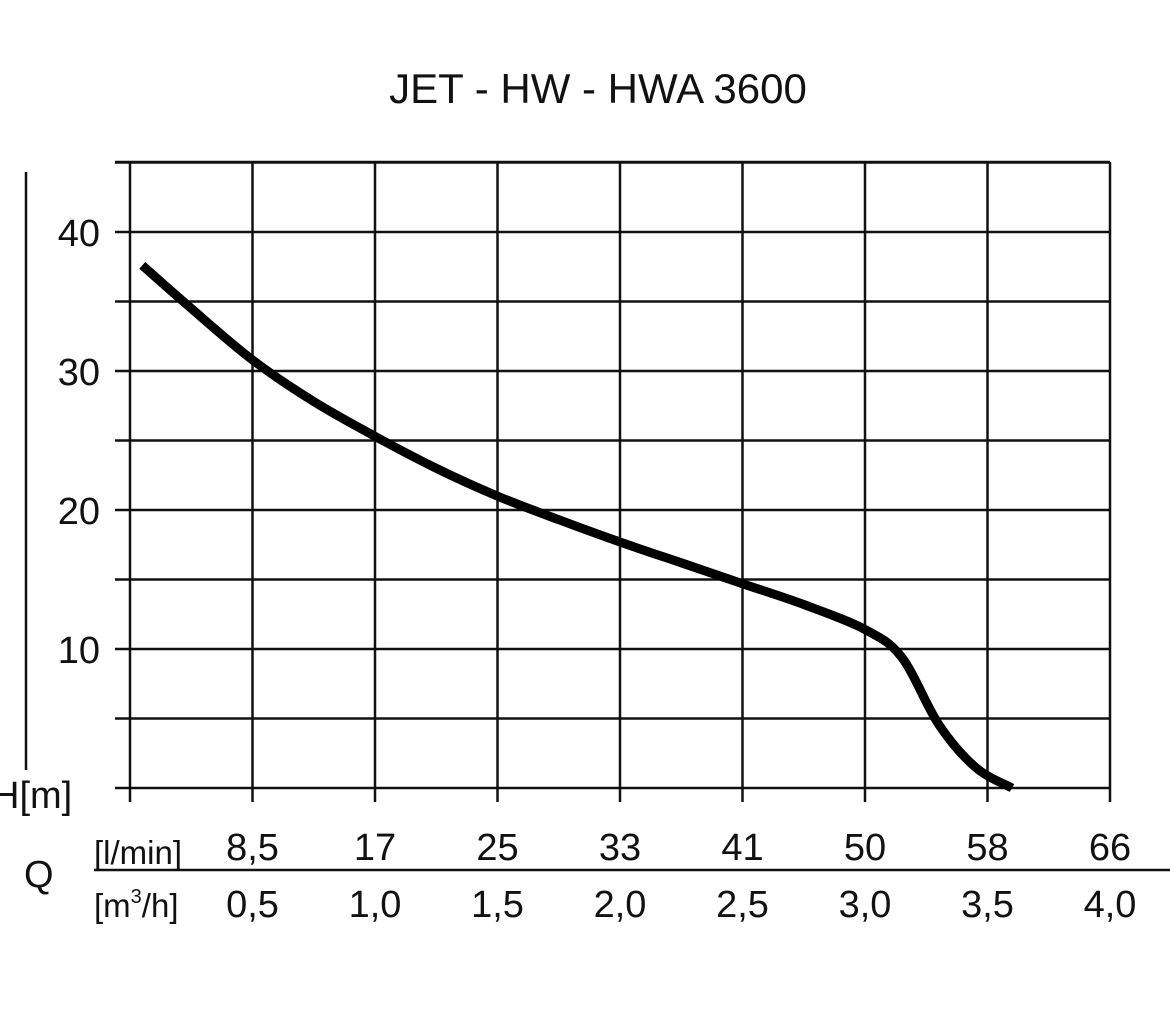 This screenshot has width=1170, height=1009. I want to click on x-tick-label-lmin: 25, so click(497, 848).